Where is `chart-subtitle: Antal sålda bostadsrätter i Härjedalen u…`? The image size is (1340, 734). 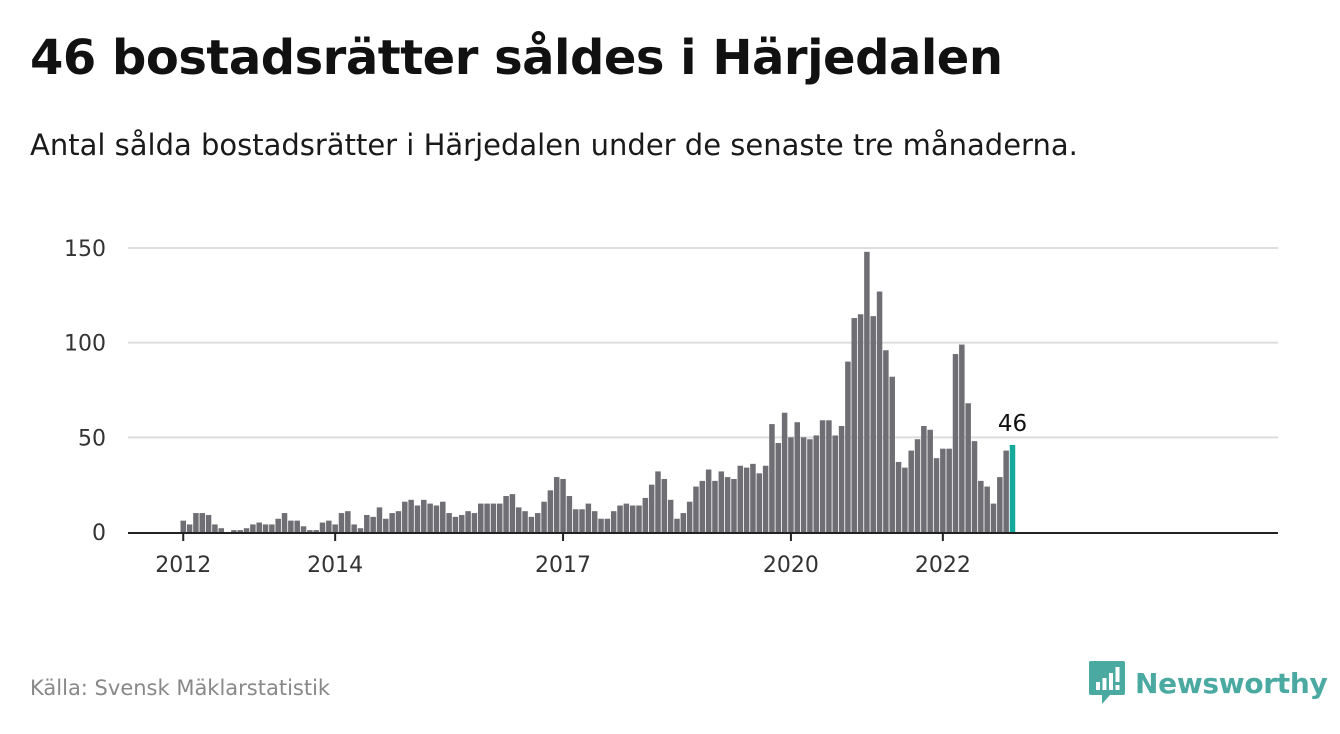
chart-subtitle: Antal sålda bostadsrätter i Härjedalen u… is located at coordinates (554, 145).